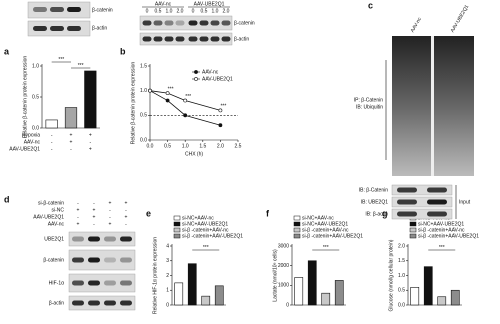 The image size is (500, 324). Describe the element at coordinates (169, 11) in the screenshot. I see `blot-time: 1.0` at that location.